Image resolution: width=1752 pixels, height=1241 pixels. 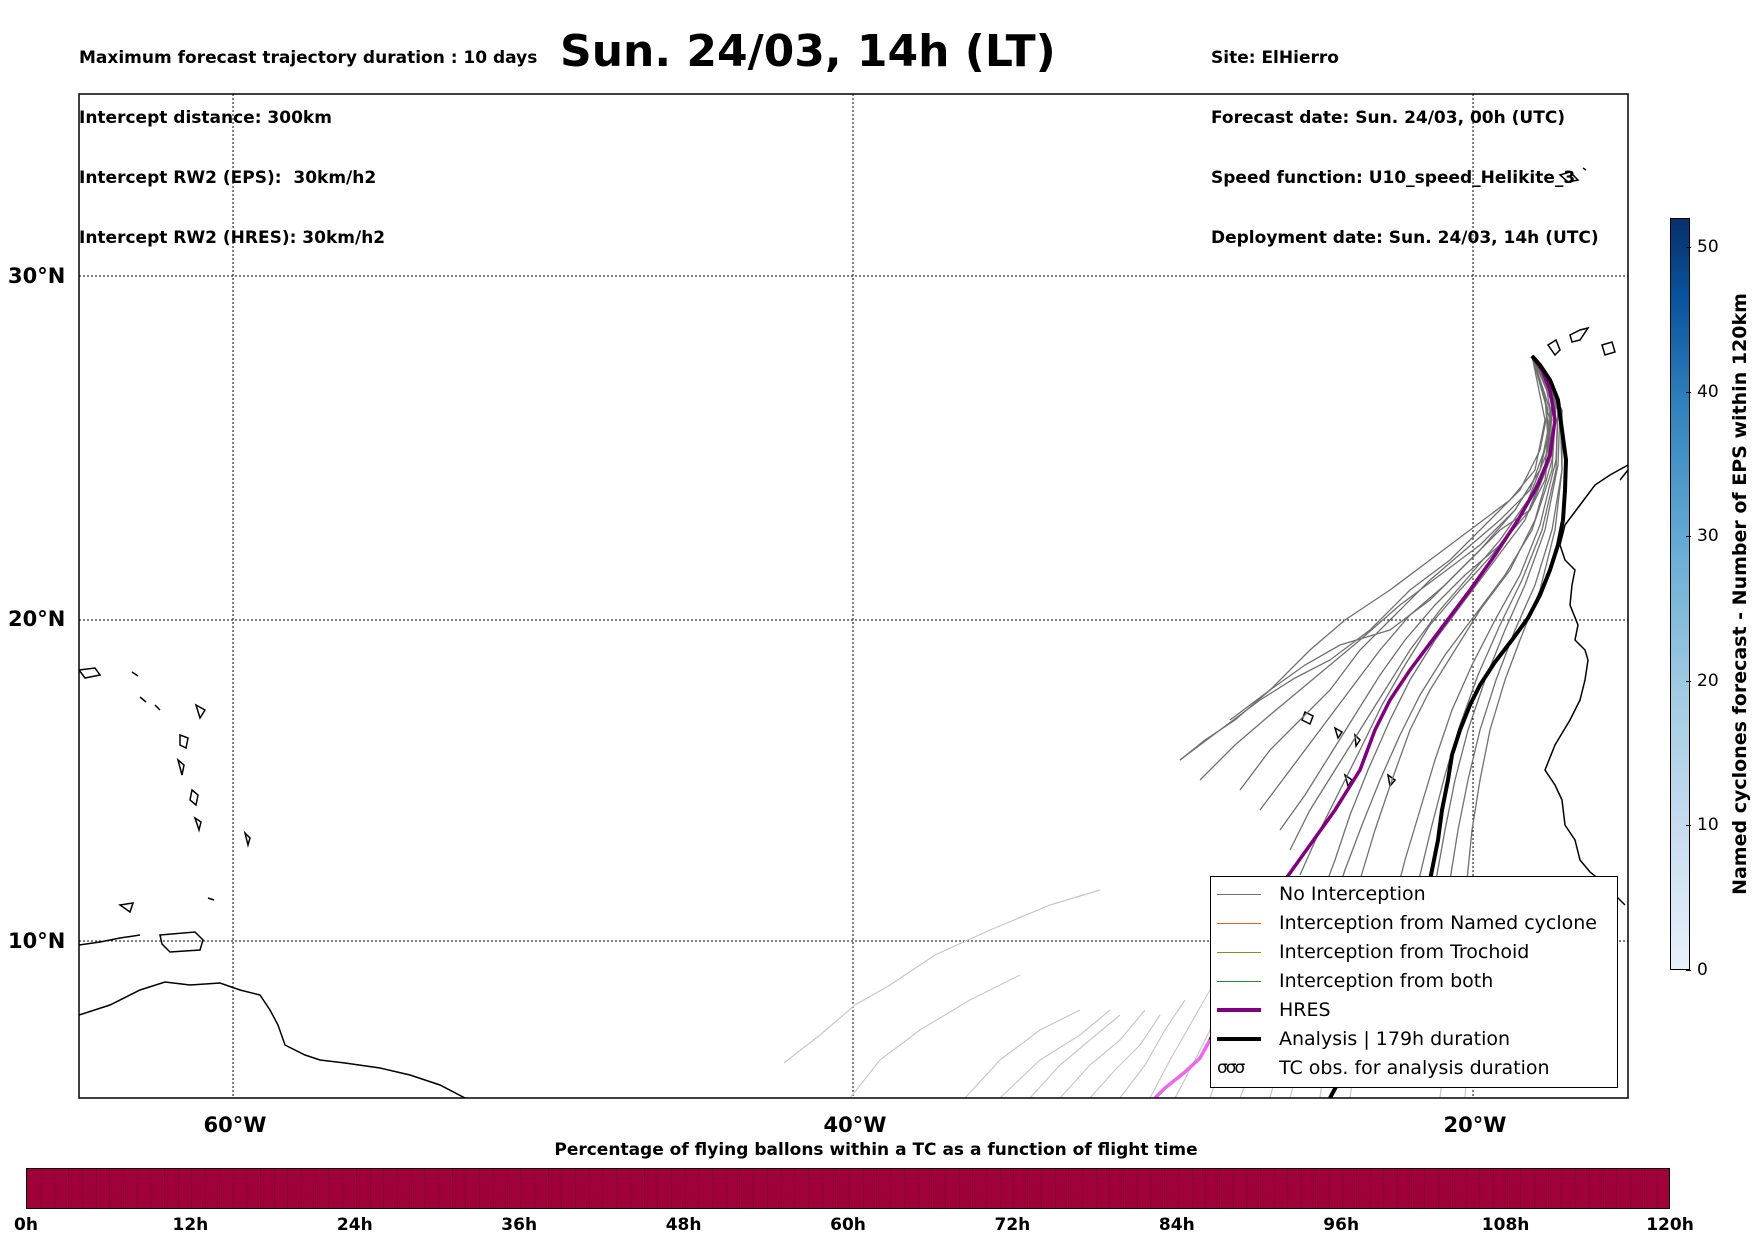 I want to click on lat-label-20n: 20°N, so click(x=37, y=619).